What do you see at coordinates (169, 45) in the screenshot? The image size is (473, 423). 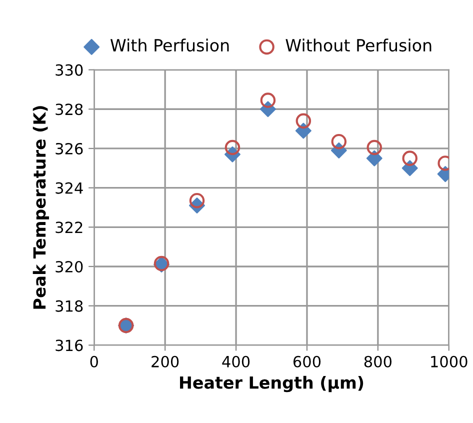 I see `legend-label: With Perfusion` at bounding box center [169, 45].